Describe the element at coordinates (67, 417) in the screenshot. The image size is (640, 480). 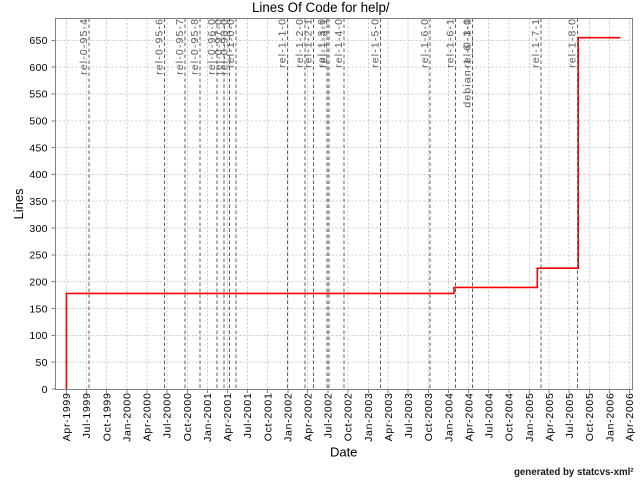
I see `svg-text: Apr-1999` at that location.